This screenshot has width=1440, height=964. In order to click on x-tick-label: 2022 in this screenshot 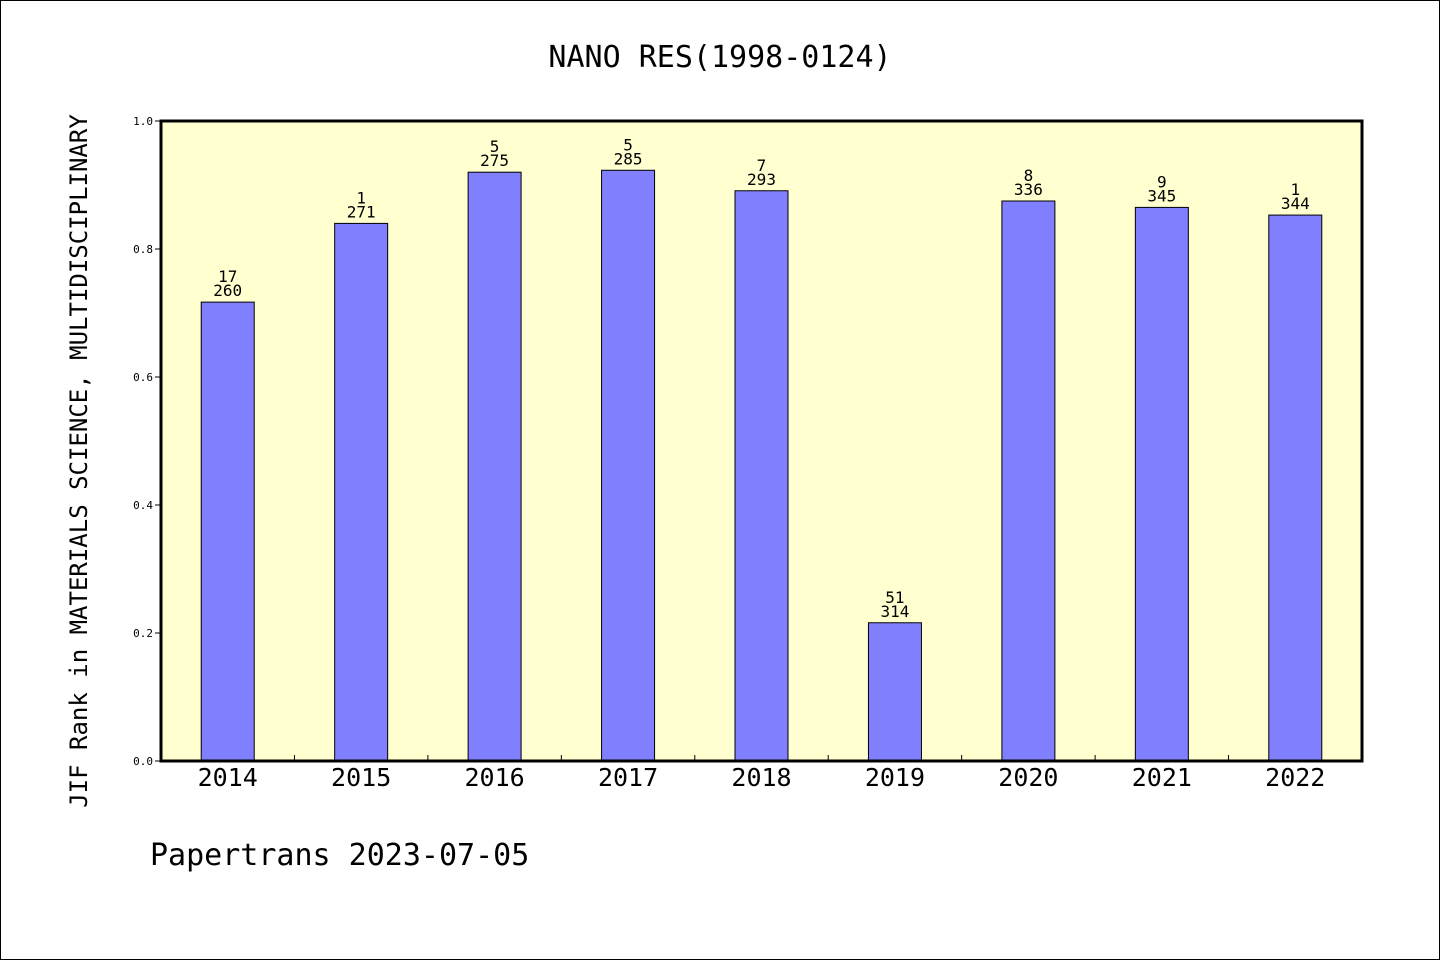, I will do `click(1295, 777)`.